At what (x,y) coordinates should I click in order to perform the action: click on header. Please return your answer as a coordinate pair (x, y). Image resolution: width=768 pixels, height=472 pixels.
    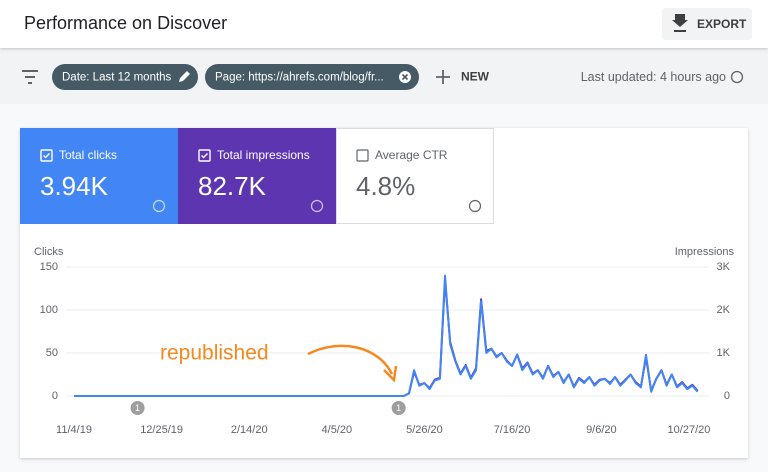
    Looking at the image, I should click on (384, 24).